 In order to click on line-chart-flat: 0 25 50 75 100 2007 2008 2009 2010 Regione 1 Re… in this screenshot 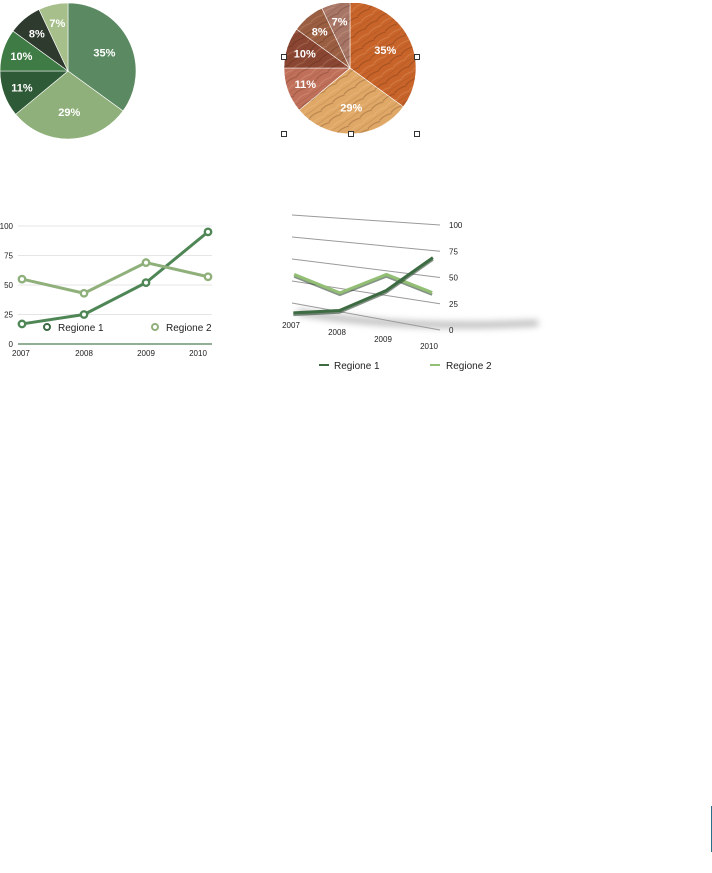, I will do `click(112, 290)`.